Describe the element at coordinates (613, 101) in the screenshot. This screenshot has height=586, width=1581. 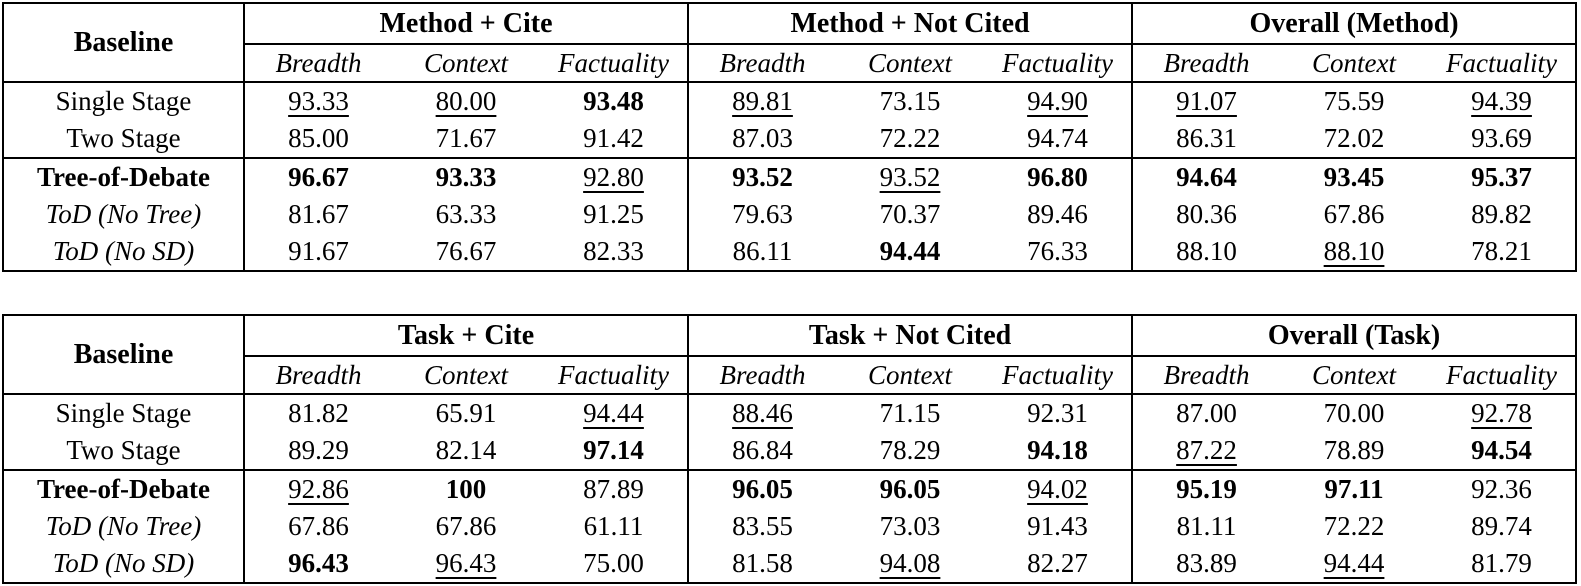
I see `metric-value: 93.48` at that location.